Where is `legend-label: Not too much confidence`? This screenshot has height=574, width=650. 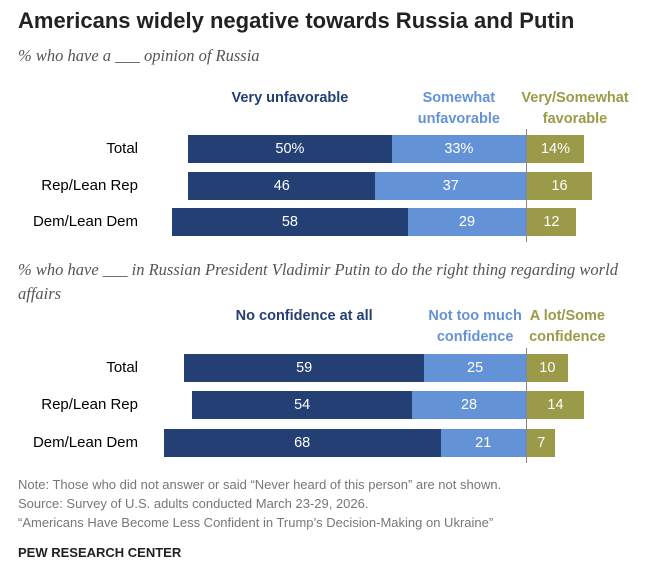
legend-label: Not too much confidence is located at coordinates (475, 326).